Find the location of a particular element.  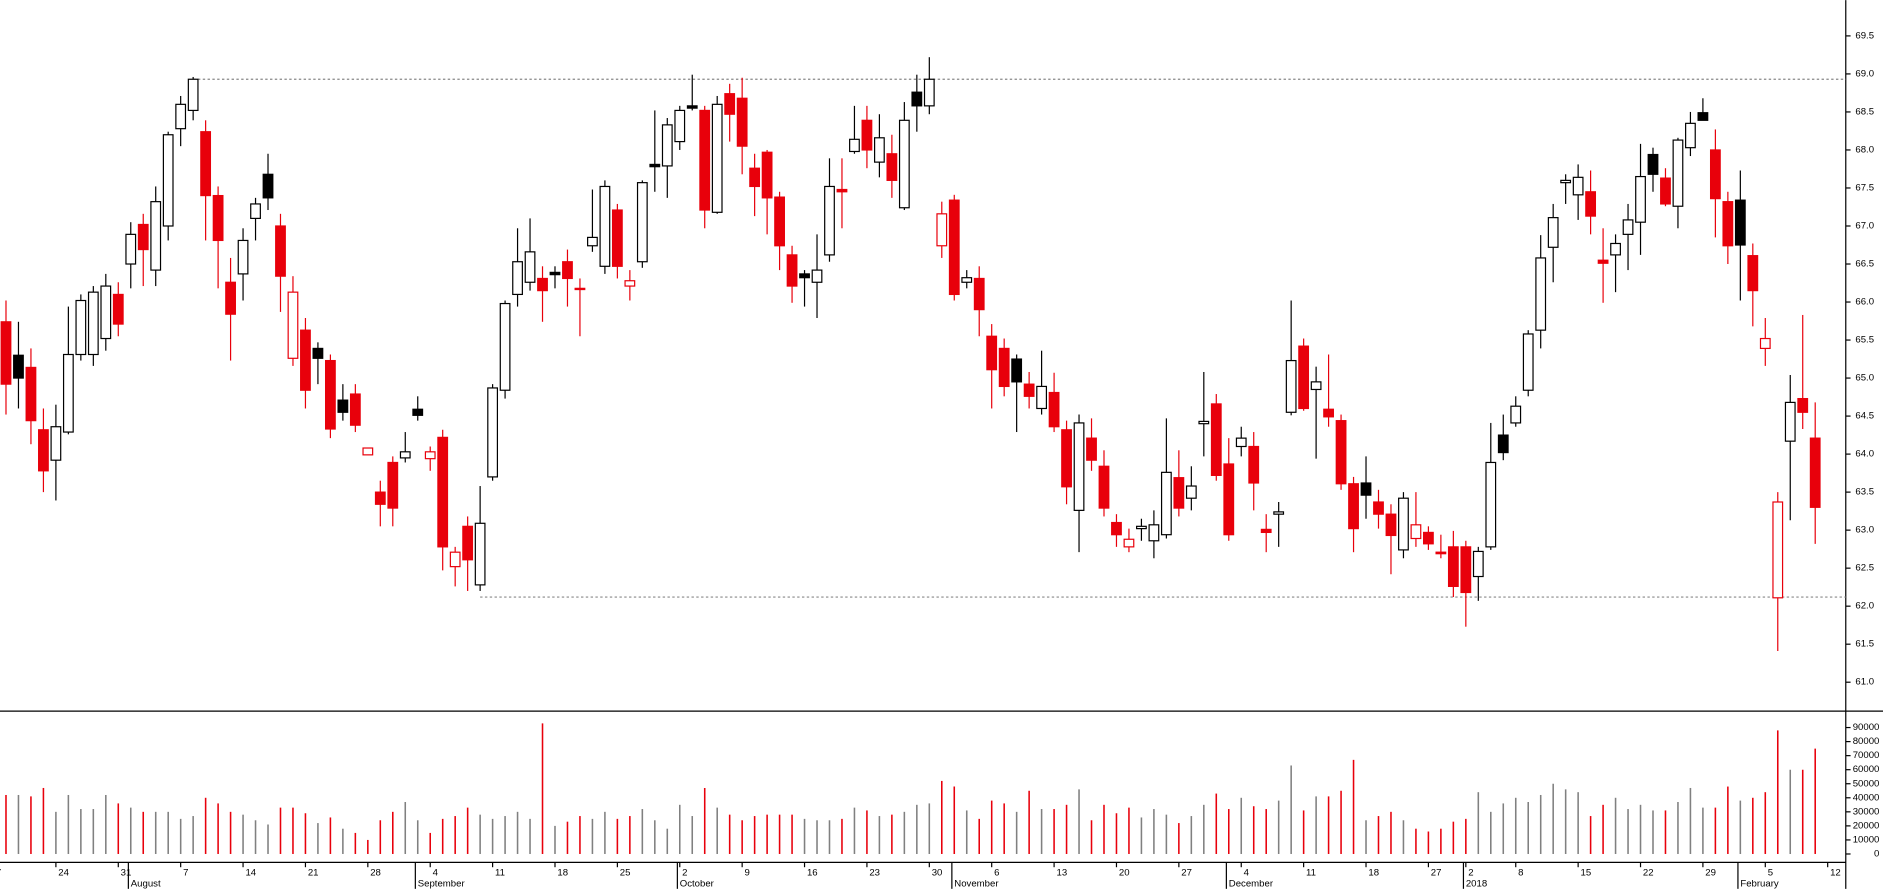

y-tick-label: 69.5 is located at coordinates (1864, 35).